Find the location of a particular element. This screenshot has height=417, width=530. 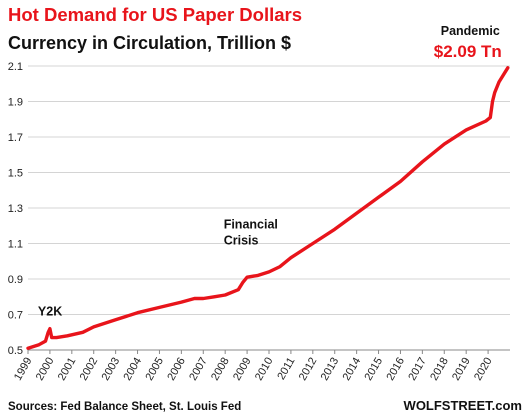

x-tick-label: 2019 is located at coordinates (461, 369).